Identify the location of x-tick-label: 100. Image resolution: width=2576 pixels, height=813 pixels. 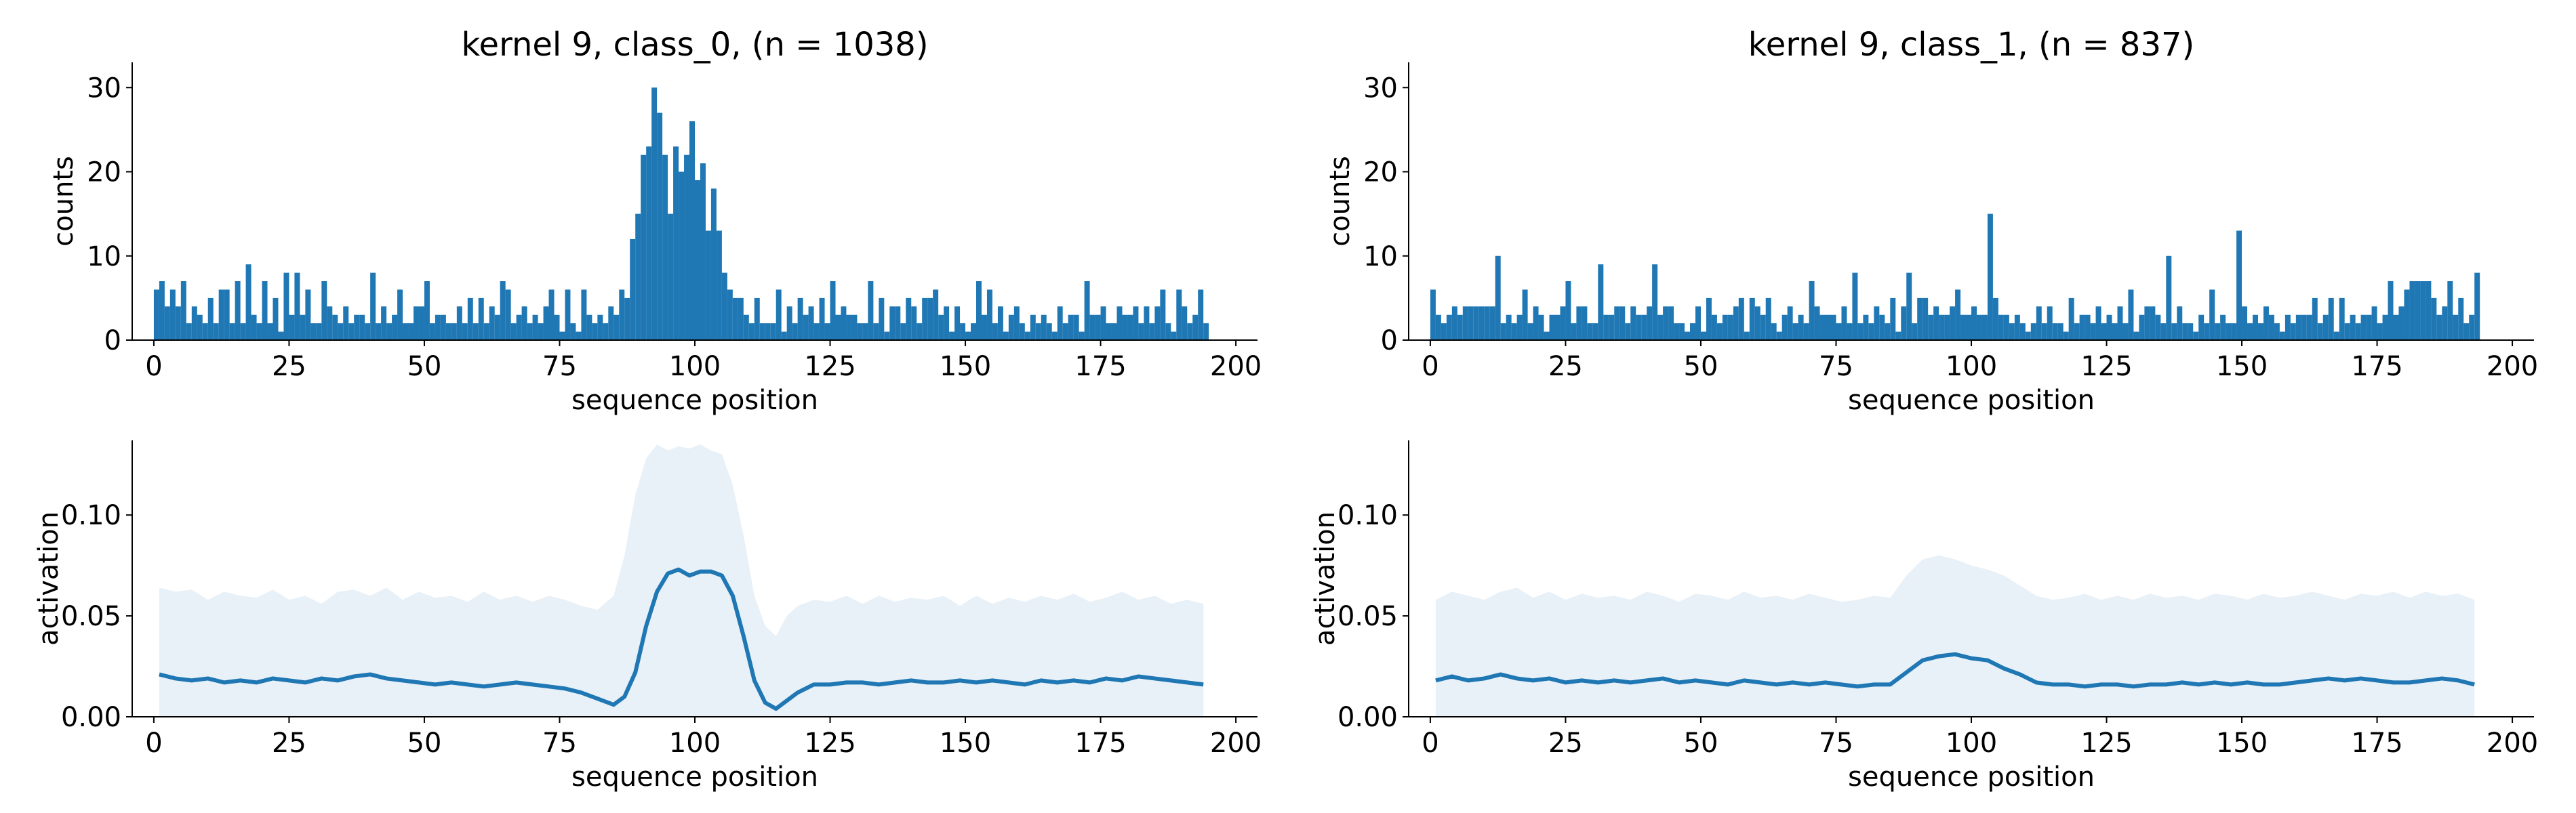
(695, 366).